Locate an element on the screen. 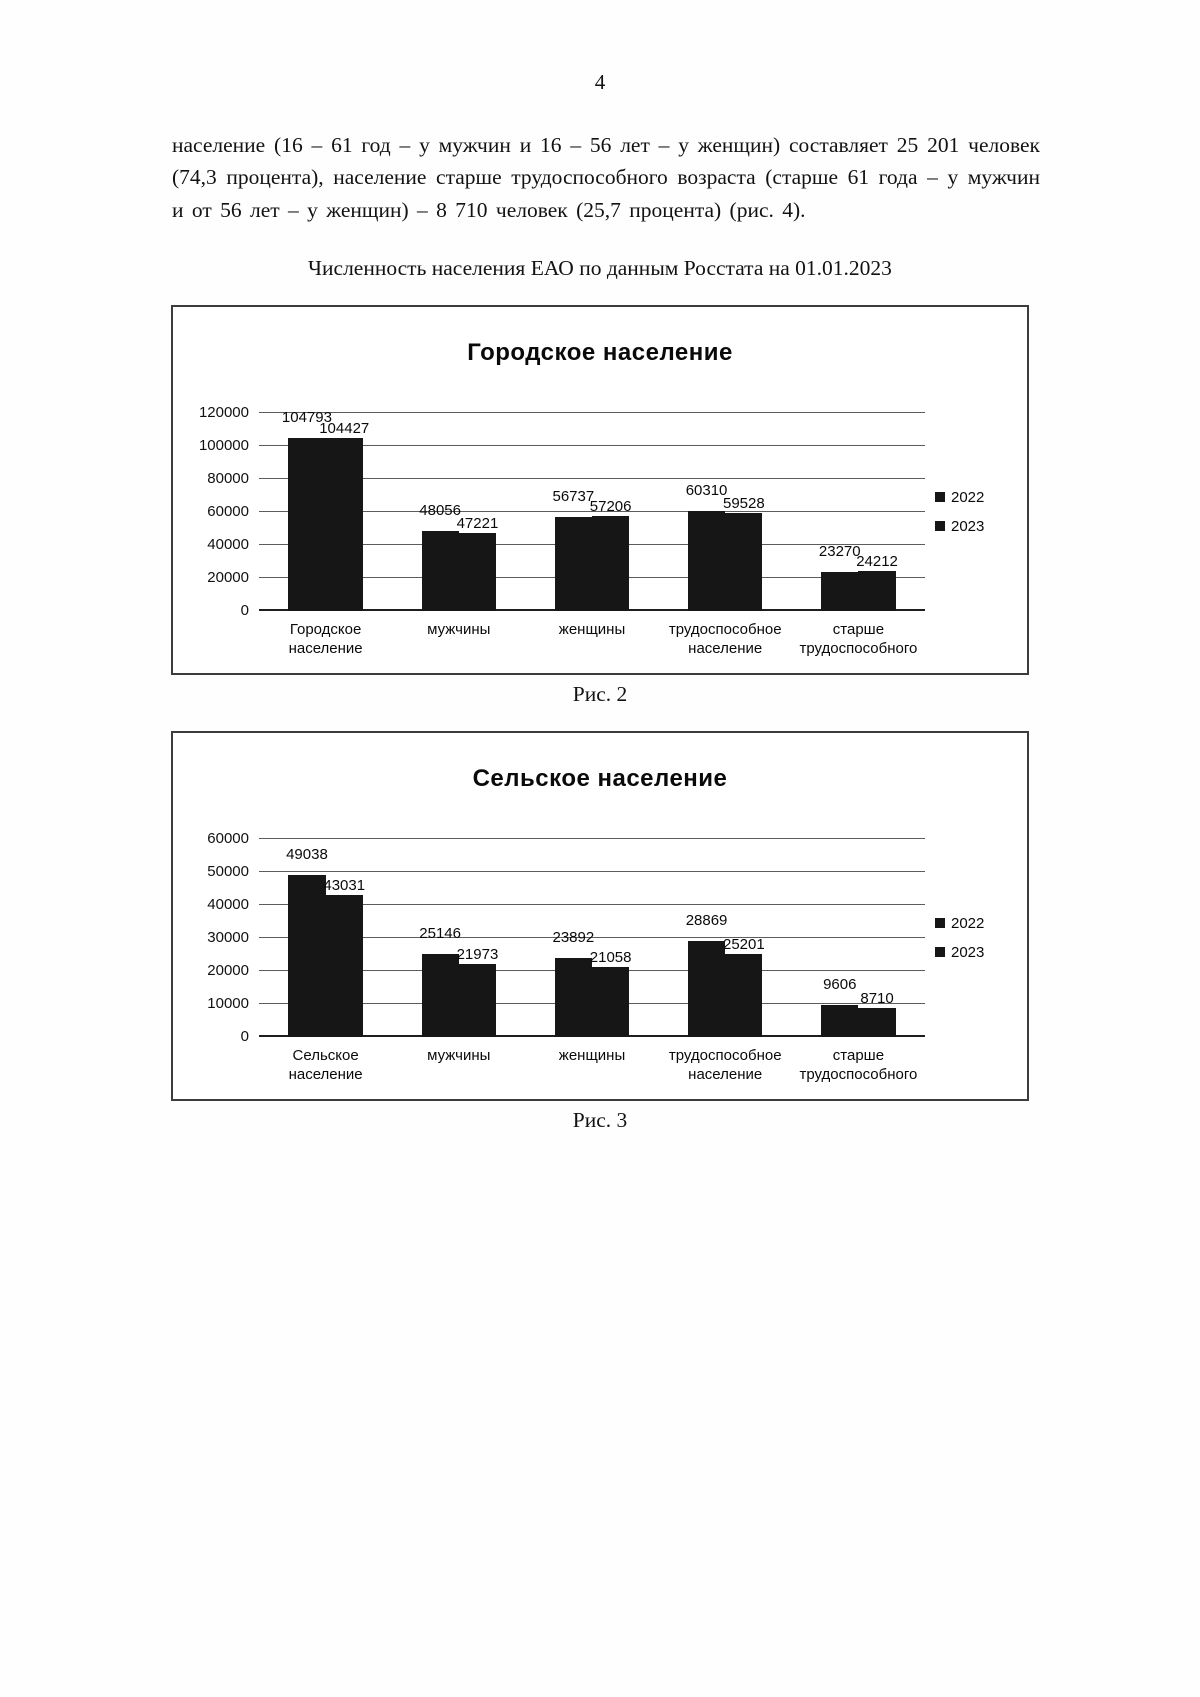  y-tick-label: 100000 is located at coordinates (223, 445).